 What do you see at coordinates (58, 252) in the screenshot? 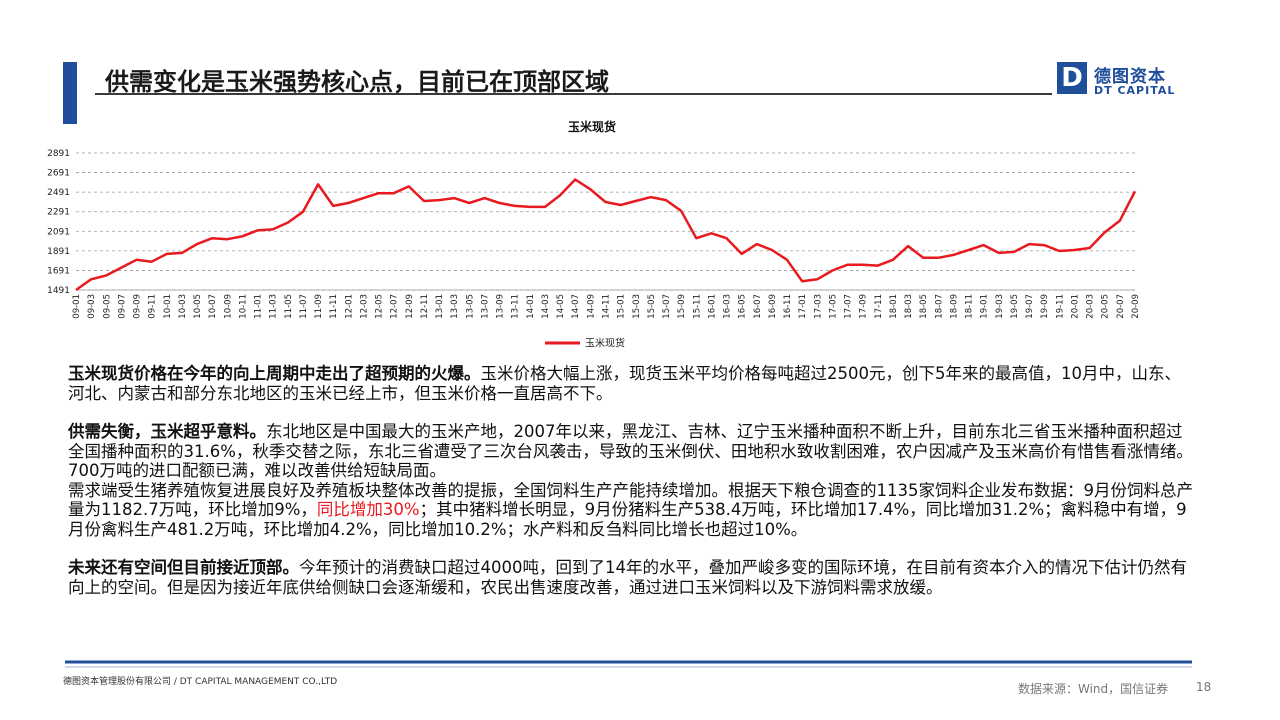
I see `y-tick-label: 1891` at bounding box center [58, 252].